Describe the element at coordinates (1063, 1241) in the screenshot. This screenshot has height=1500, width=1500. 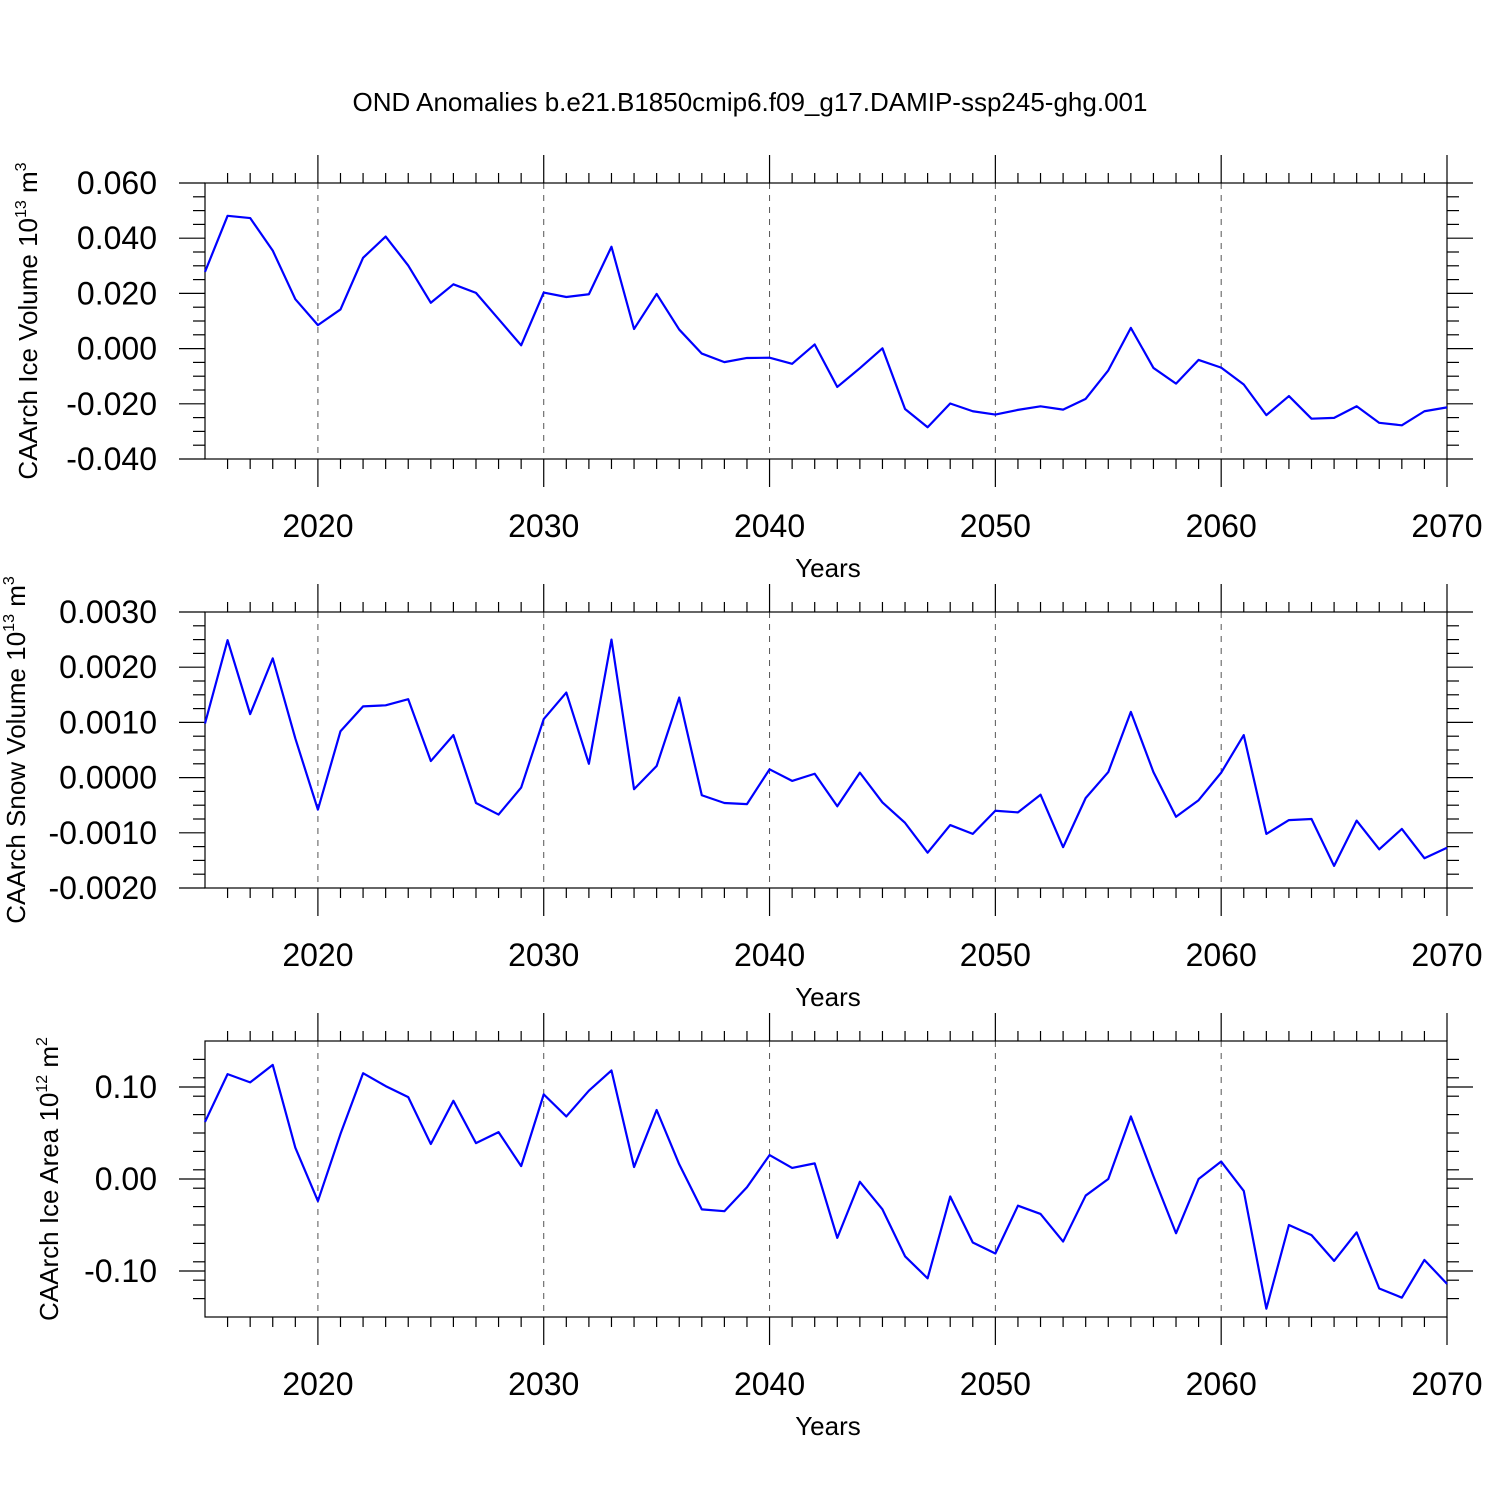
I see `chart2-point-2053` at that location.